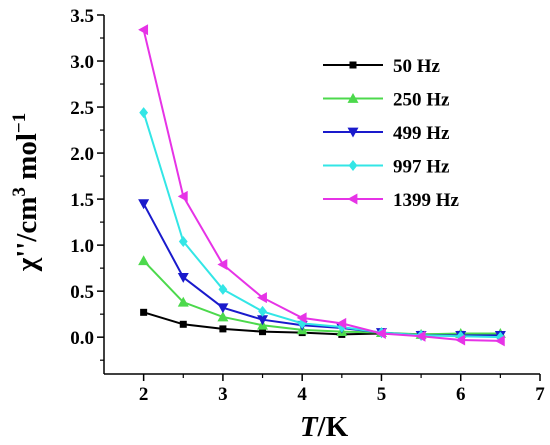 Image resolution: width=550 pixels, height=445 pixels. What do you see at coordinates (391, 200) in the screenshot?
I see `legend-entry: 1399 Hz` at bounding box center [391, 200].